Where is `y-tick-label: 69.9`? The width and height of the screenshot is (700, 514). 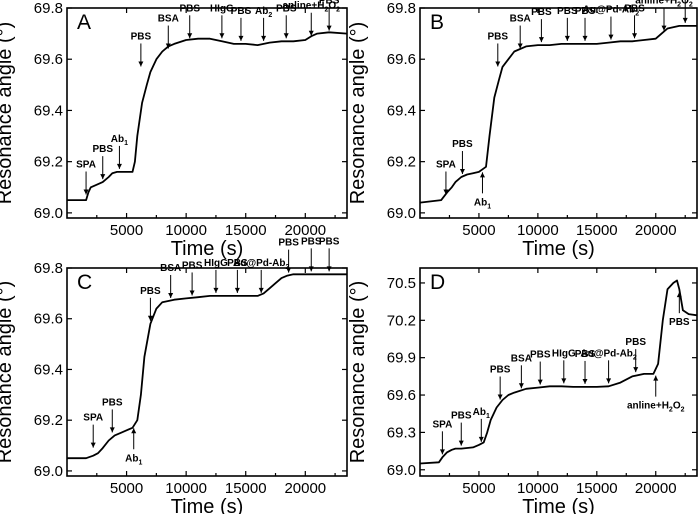
y-tick-label: 69.9 is located at coordinates (401, 358).